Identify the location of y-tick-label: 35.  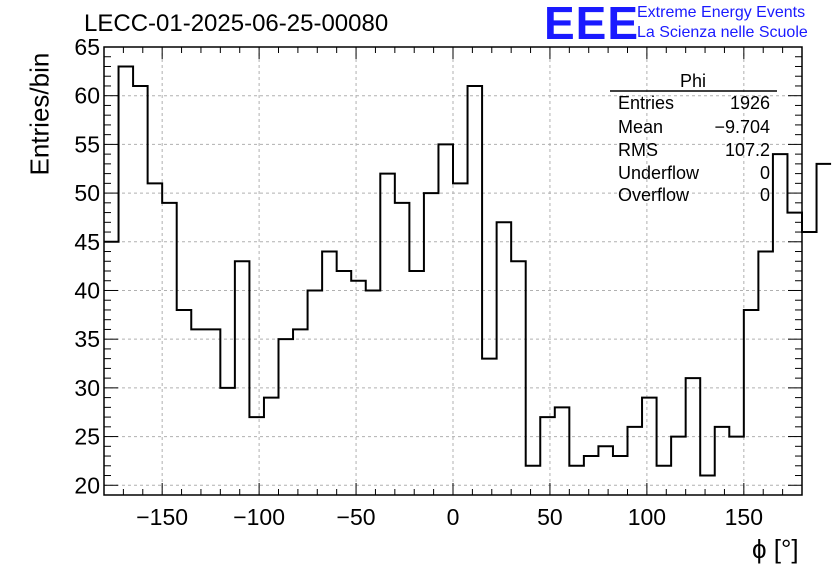
(87, 339).